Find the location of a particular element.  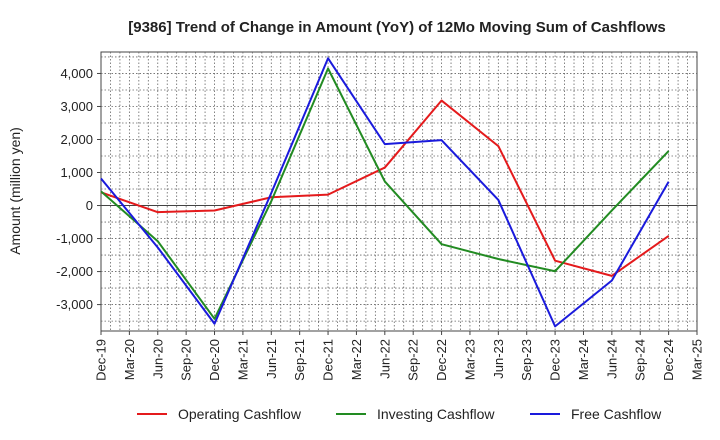

y-tick-label: 2,000 is located at coordinates (76, 139).